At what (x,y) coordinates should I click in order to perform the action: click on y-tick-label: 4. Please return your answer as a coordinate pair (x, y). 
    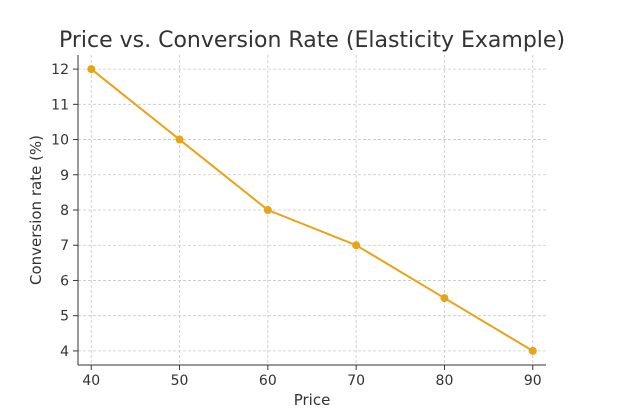
    Looking at the image, I should click on (64, 352).